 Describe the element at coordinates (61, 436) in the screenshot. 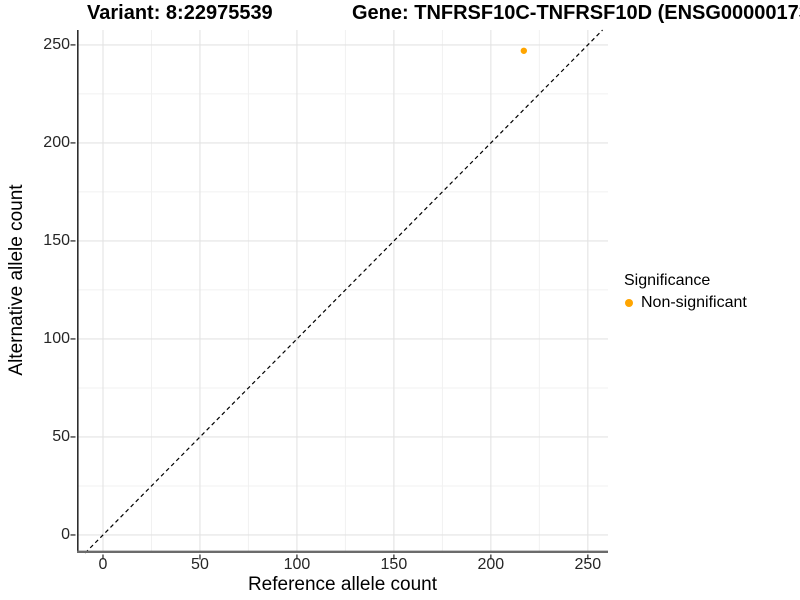

I see `y-tick-label: 50` at that location.